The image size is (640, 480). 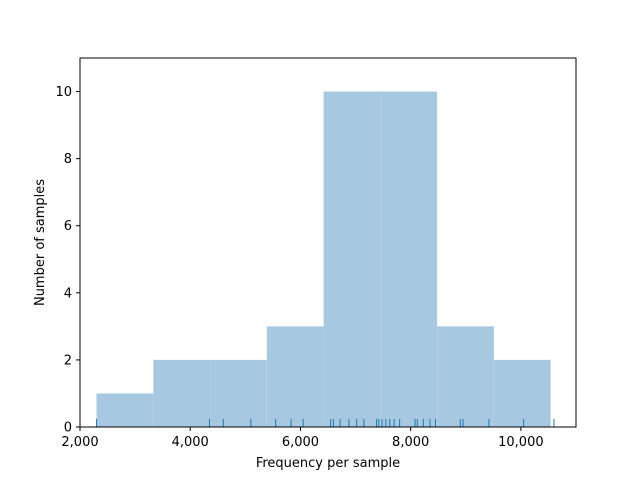 What do you see at coordinates (79, 442) in the screenshot?
I see `x-tick-label-0: 2,000` at bounding box center [79, 442].